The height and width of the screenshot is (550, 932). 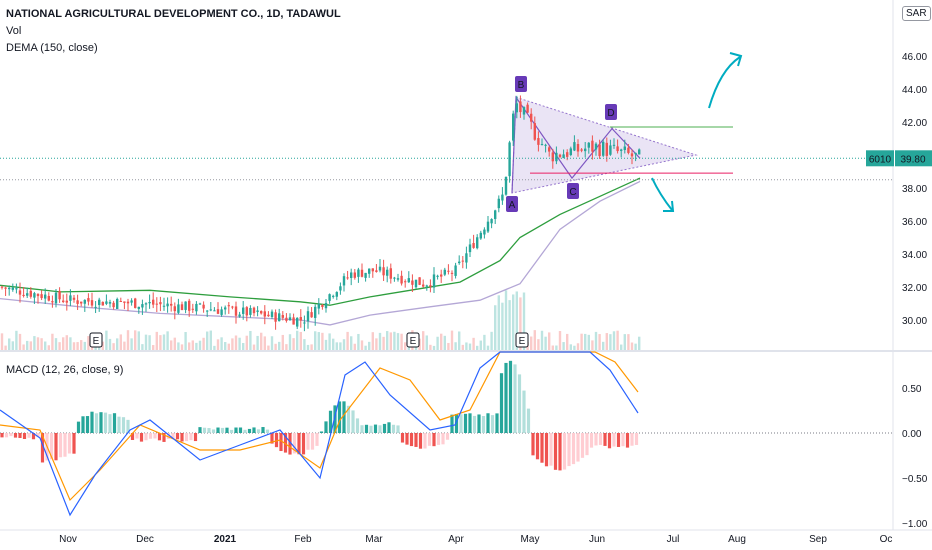 I want to click on time-tick: Jun, so click(x=597, y=539).